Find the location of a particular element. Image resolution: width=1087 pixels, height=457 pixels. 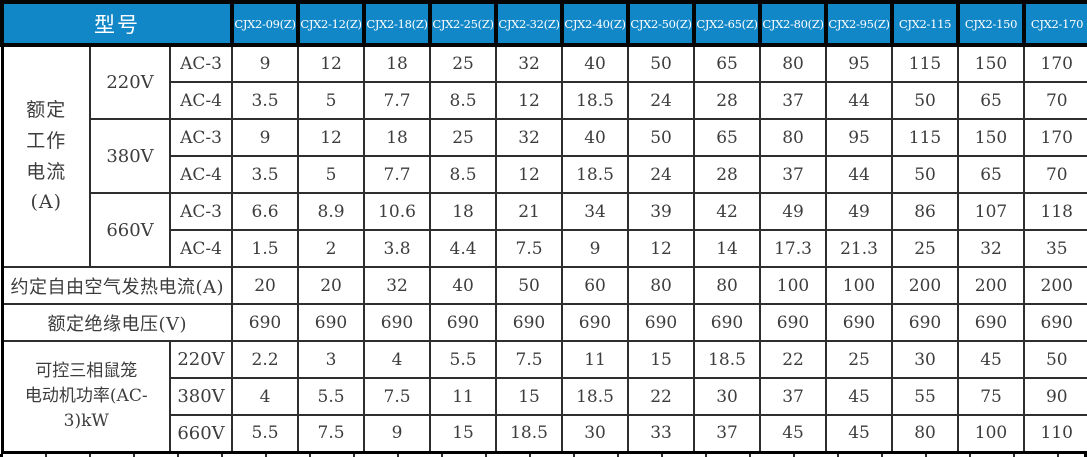

model-header-cell: CJX2-09(Z) is located at coordinates (265, 23).